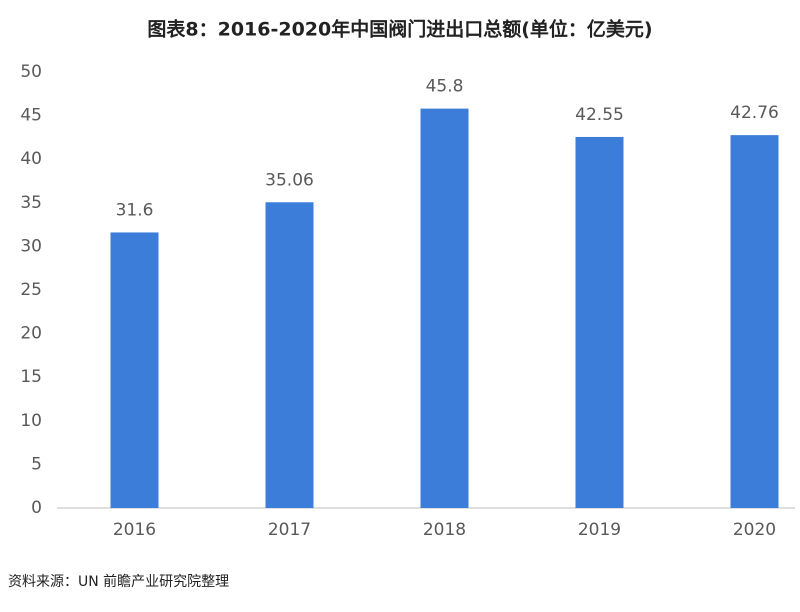  I want to click on value-label: 42.76, so click(754, 113).